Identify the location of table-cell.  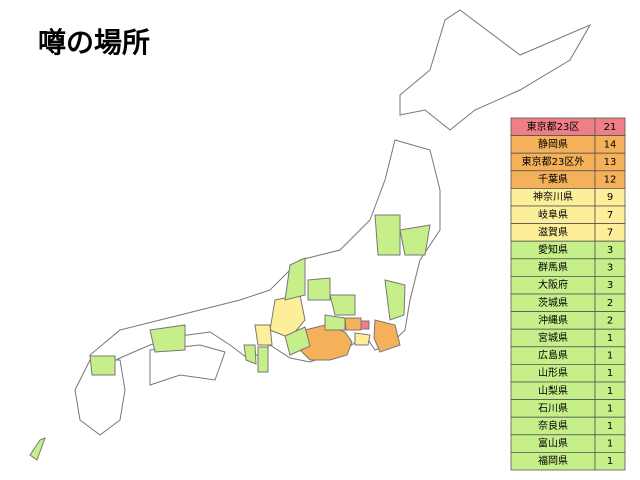
(610, 461).